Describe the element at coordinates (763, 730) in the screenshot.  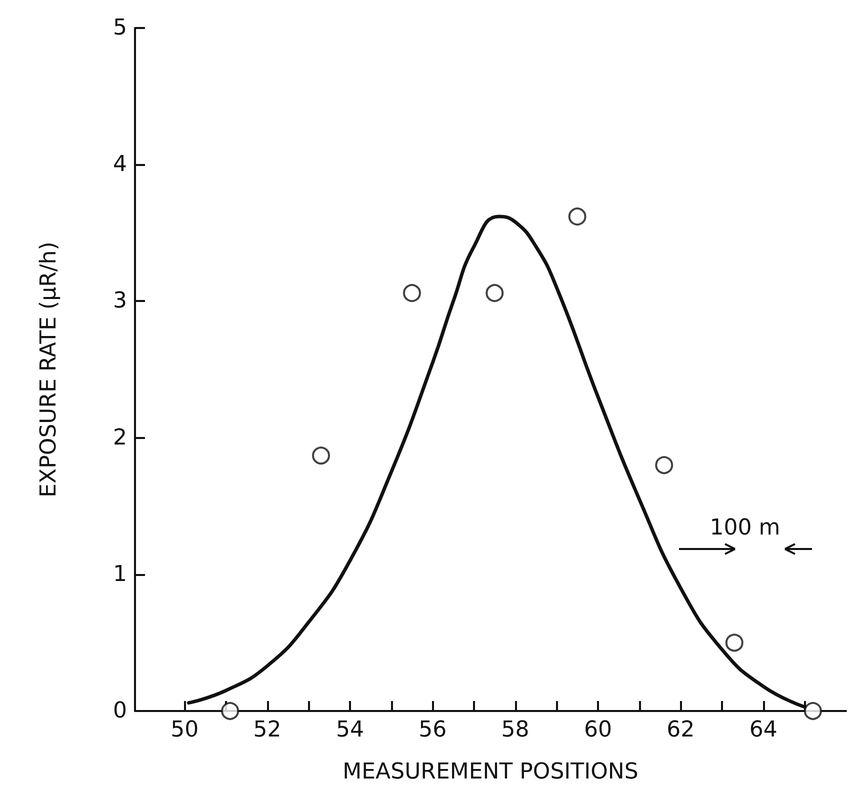
I see `x-tick-label: 64` at that location.